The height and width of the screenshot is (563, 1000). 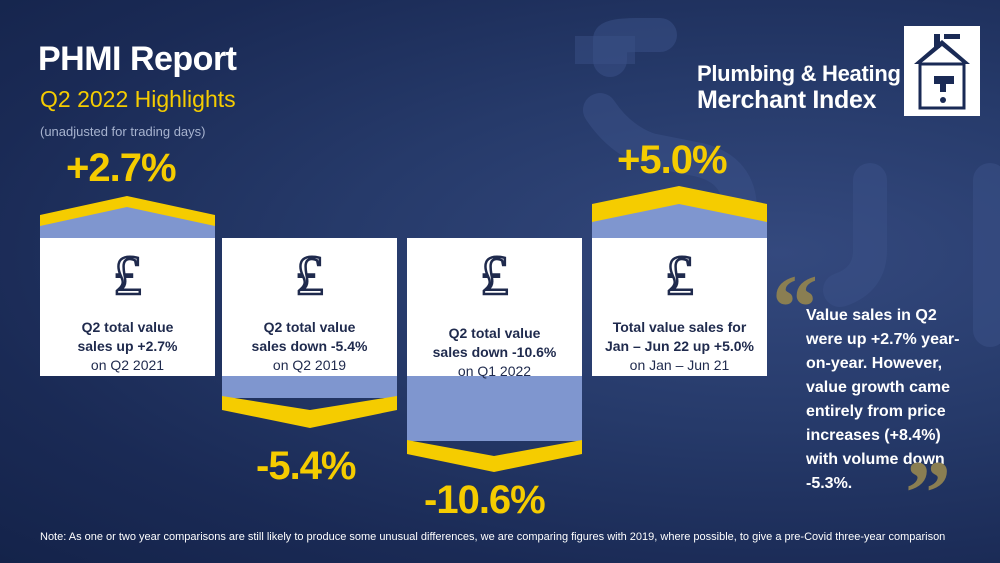 I want to click on bar-3-blue-band, so click(x=494, y=408).